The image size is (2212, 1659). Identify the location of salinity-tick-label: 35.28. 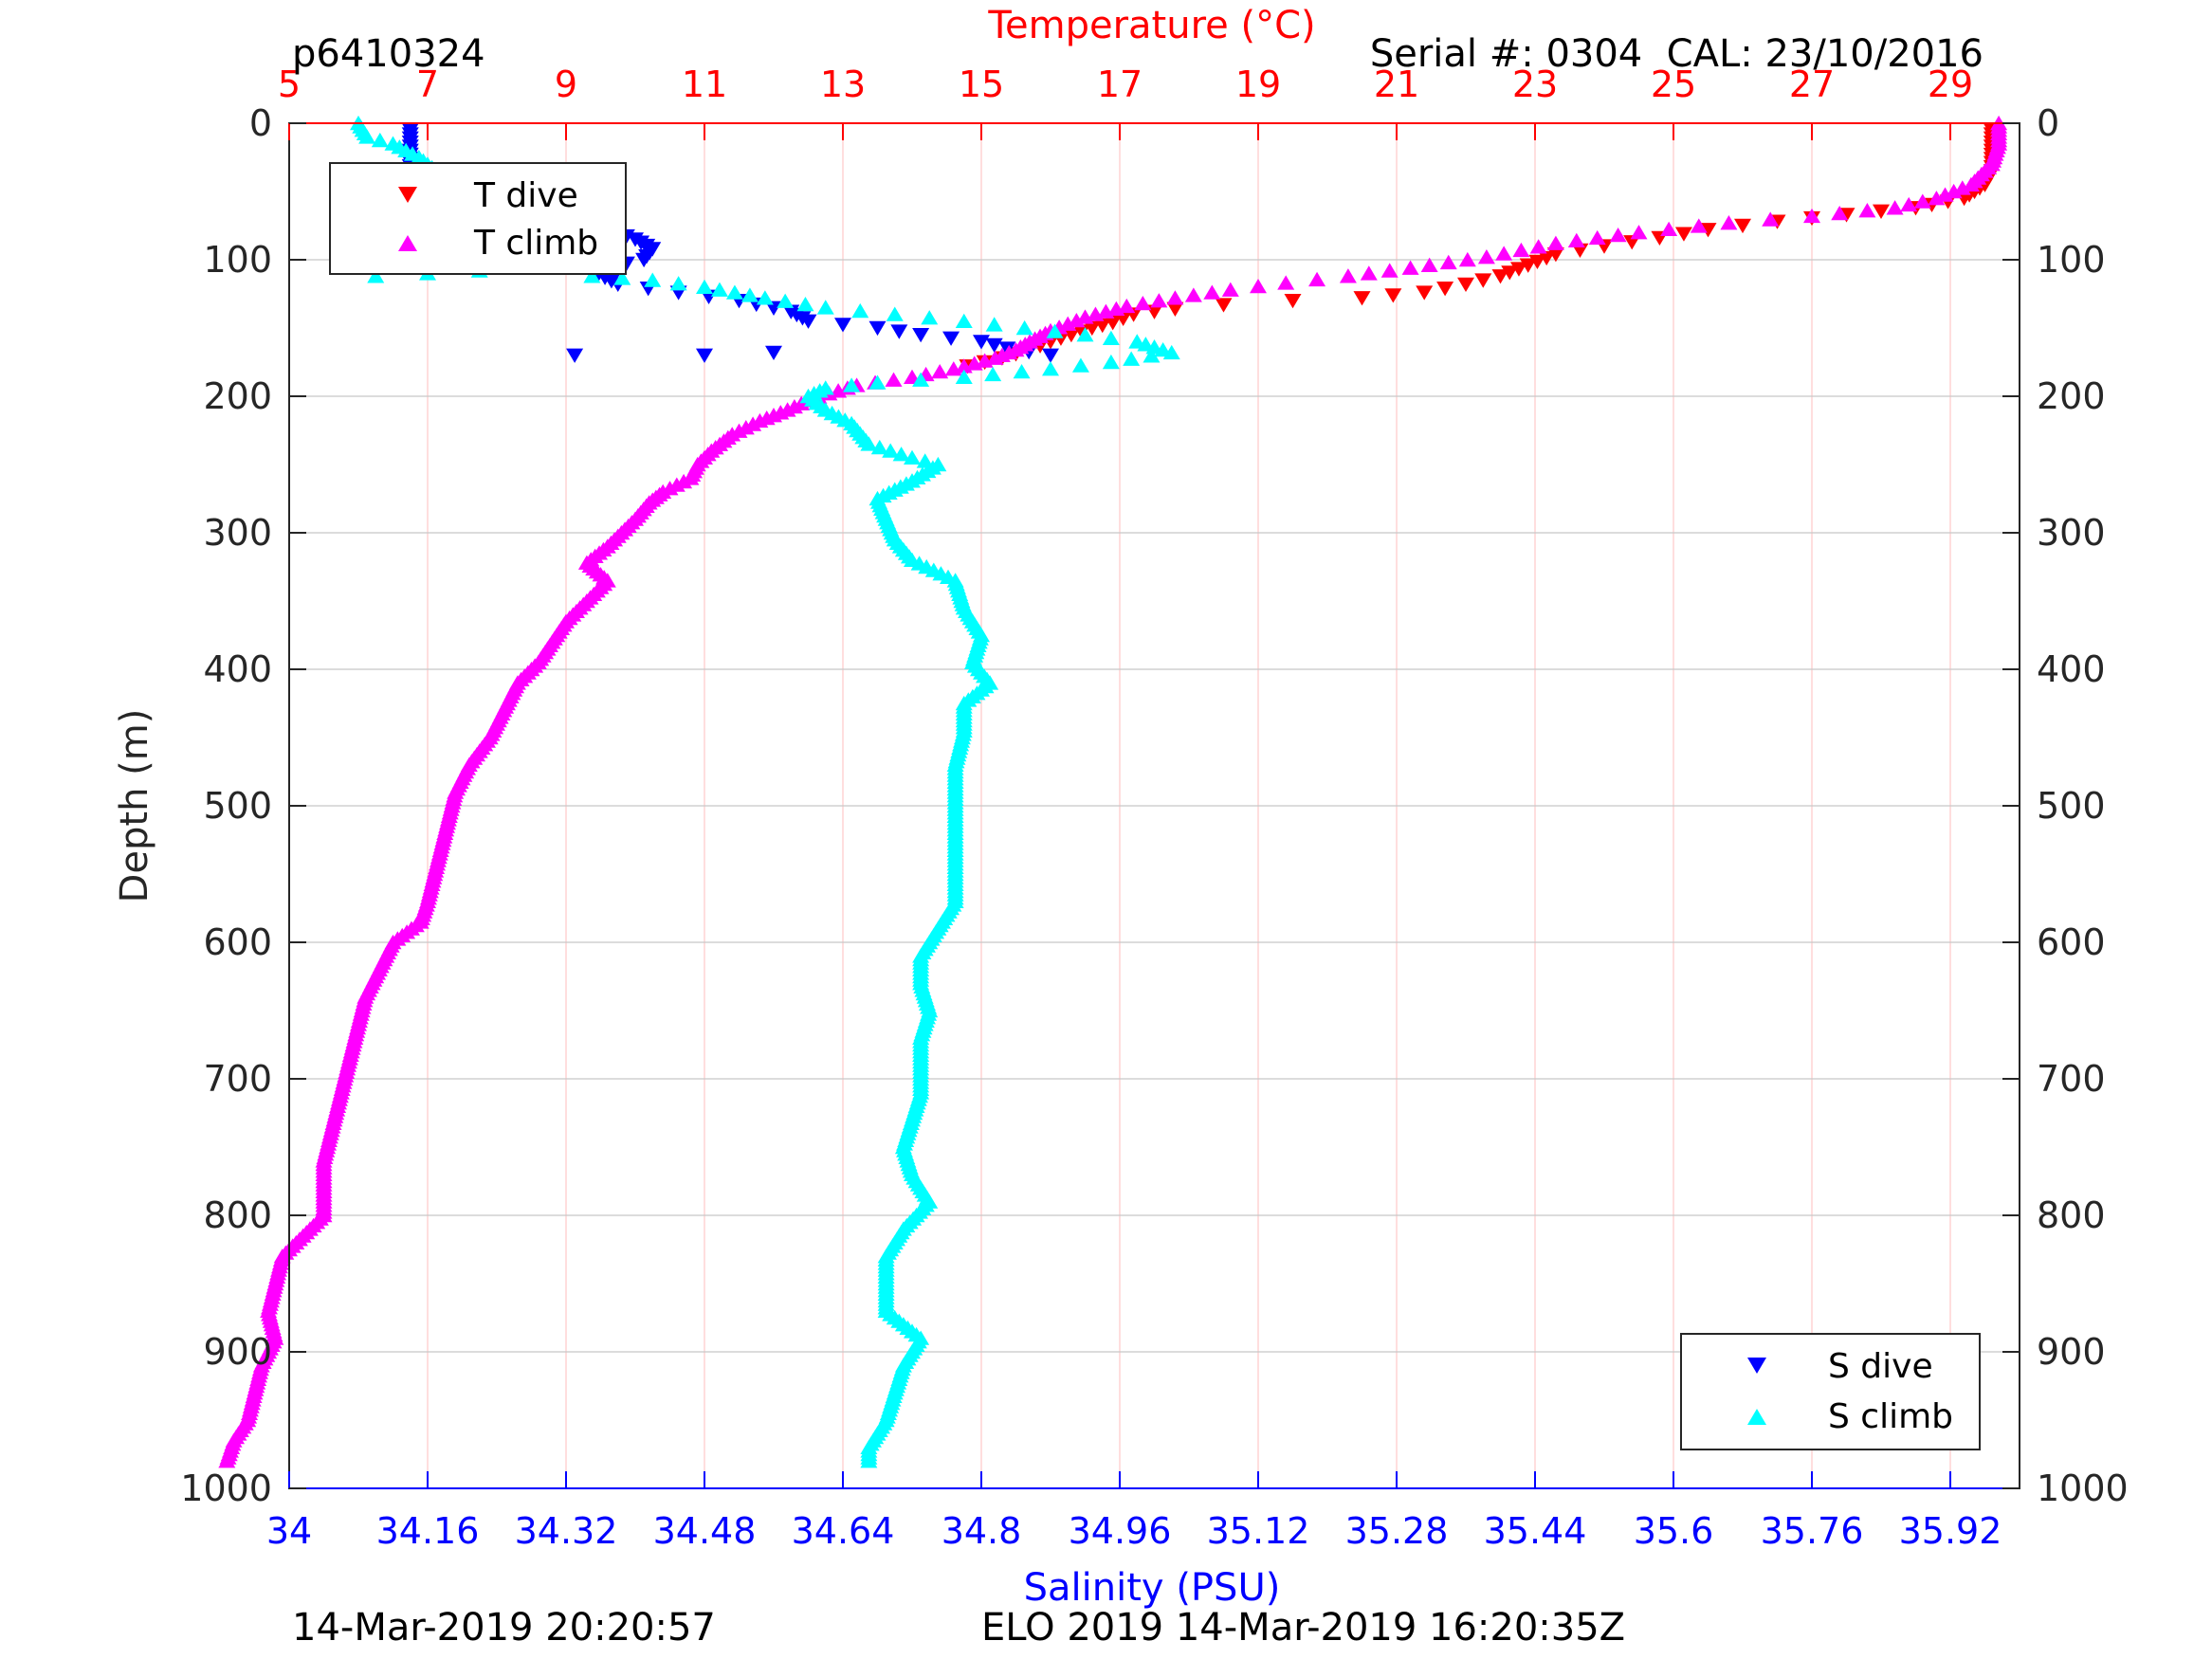
(1397, 1531).